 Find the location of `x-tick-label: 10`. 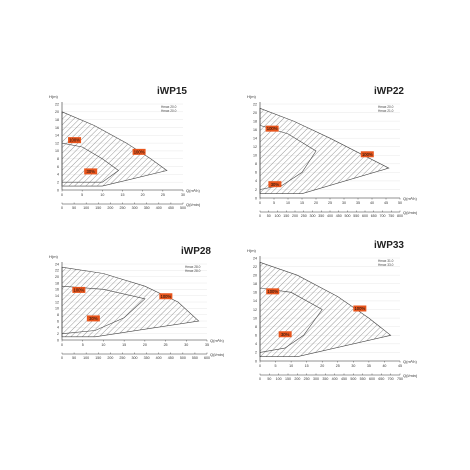

x-tick-label: 10 is located at coordinates (288, 203).